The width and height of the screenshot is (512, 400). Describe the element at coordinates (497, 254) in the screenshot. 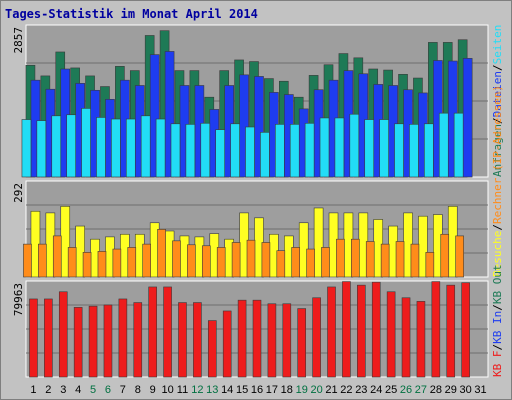

I see `legend-item-2-1: Besuche` at that location.